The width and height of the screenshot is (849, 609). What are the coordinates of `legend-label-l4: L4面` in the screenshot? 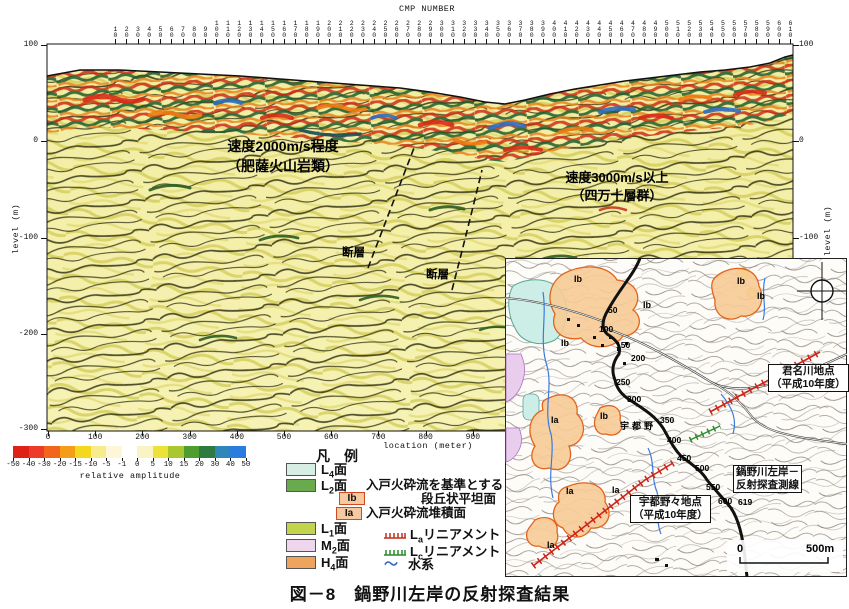 It's located at (334, 471).